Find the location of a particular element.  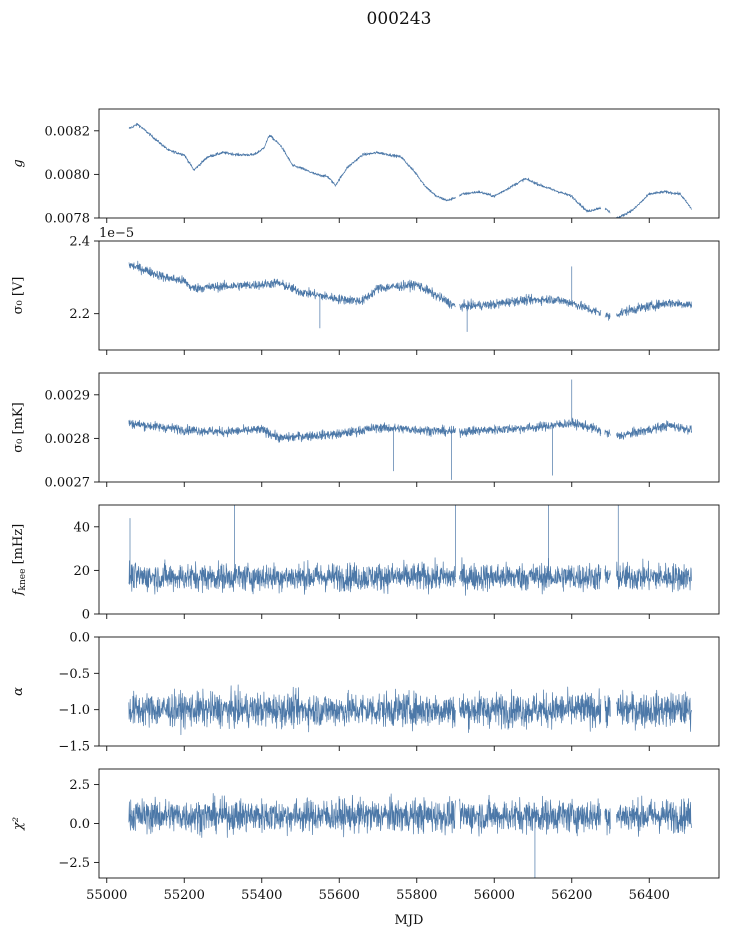

panel-3: 0.0027 0.0028 0.0029 σ₀ [mK] is located at coordinates (365, 431).